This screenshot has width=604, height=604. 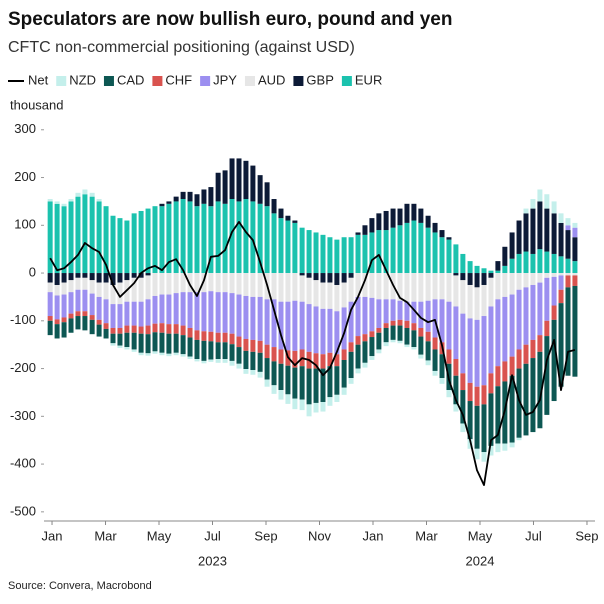 I want to click on y-tick-label: 300, so click(x=25, y=128).